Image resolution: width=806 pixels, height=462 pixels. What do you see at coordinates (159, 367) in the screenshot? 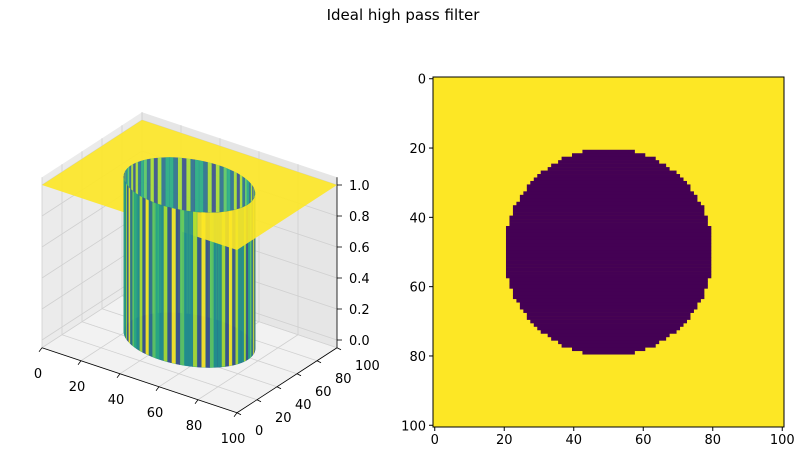
I see `floor-grid-y` at bounding box center [159, 367].